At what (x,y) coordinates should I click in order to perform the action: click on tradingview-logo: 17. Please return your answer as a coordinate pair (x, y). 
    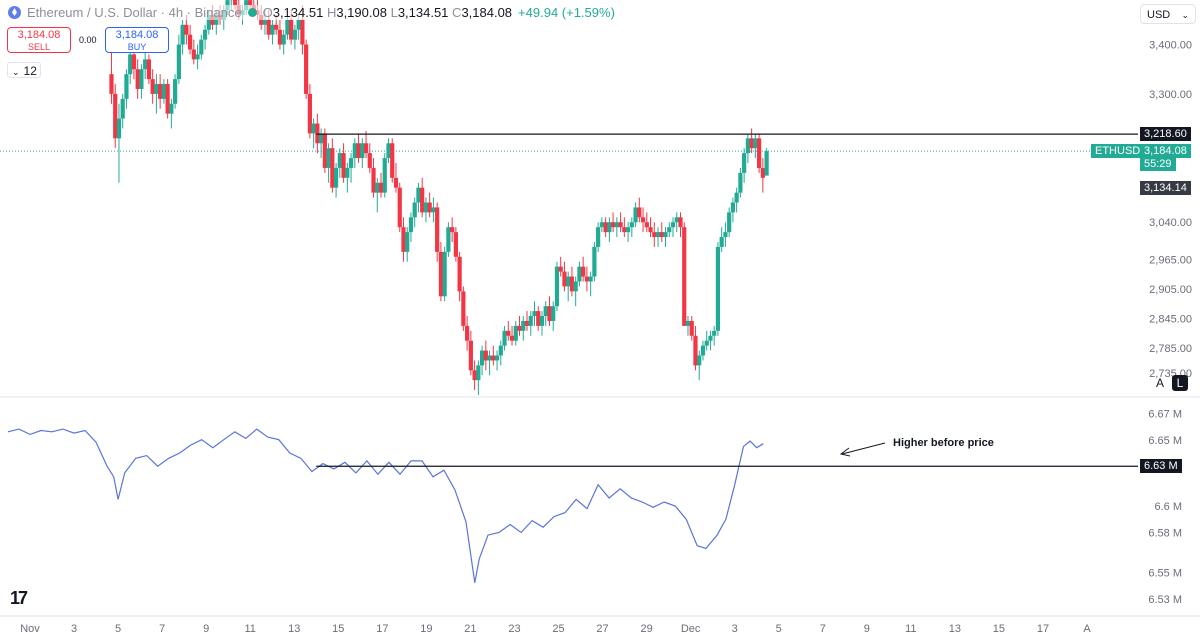
    Looking at the image, I should click on (19, 598).